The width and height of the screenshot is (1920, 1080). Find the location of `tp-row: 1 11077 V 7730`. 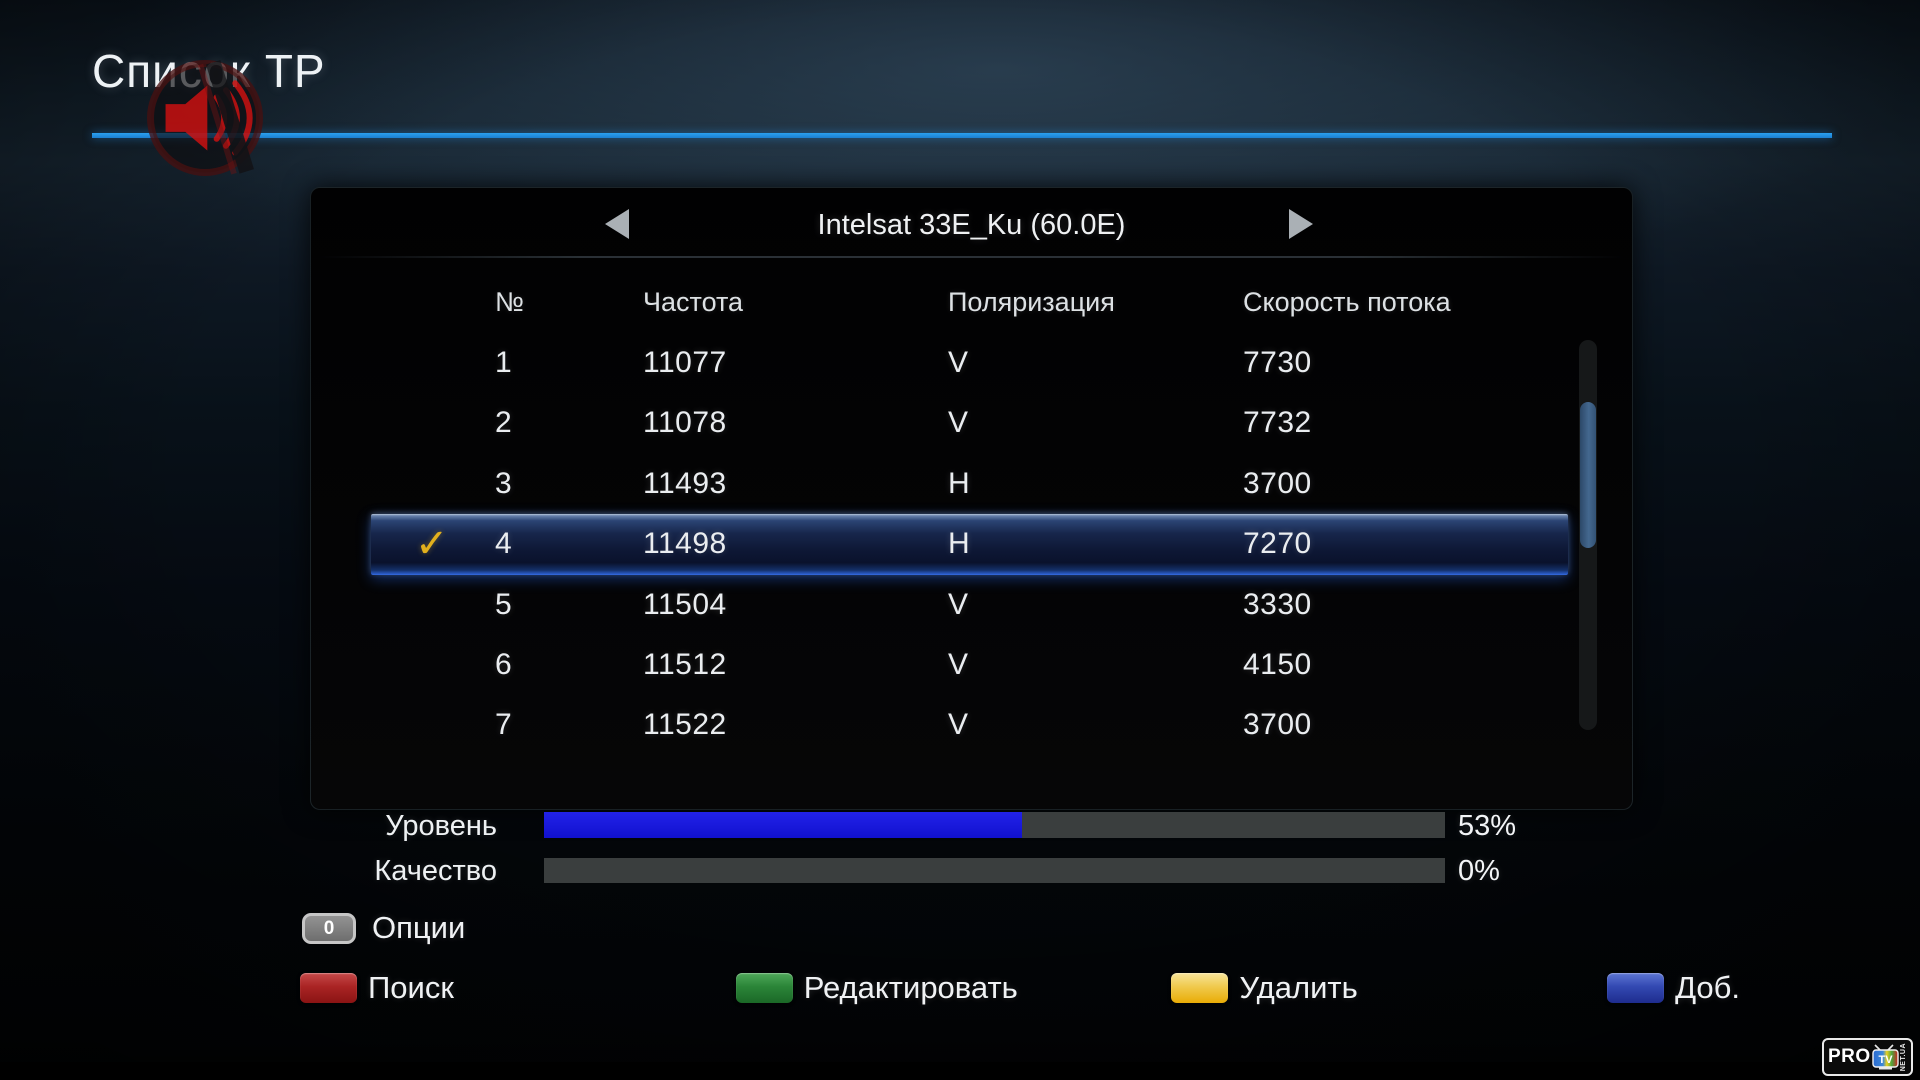

tp-row: 1 11077 V 7730 is located at coordinates (969, 363).